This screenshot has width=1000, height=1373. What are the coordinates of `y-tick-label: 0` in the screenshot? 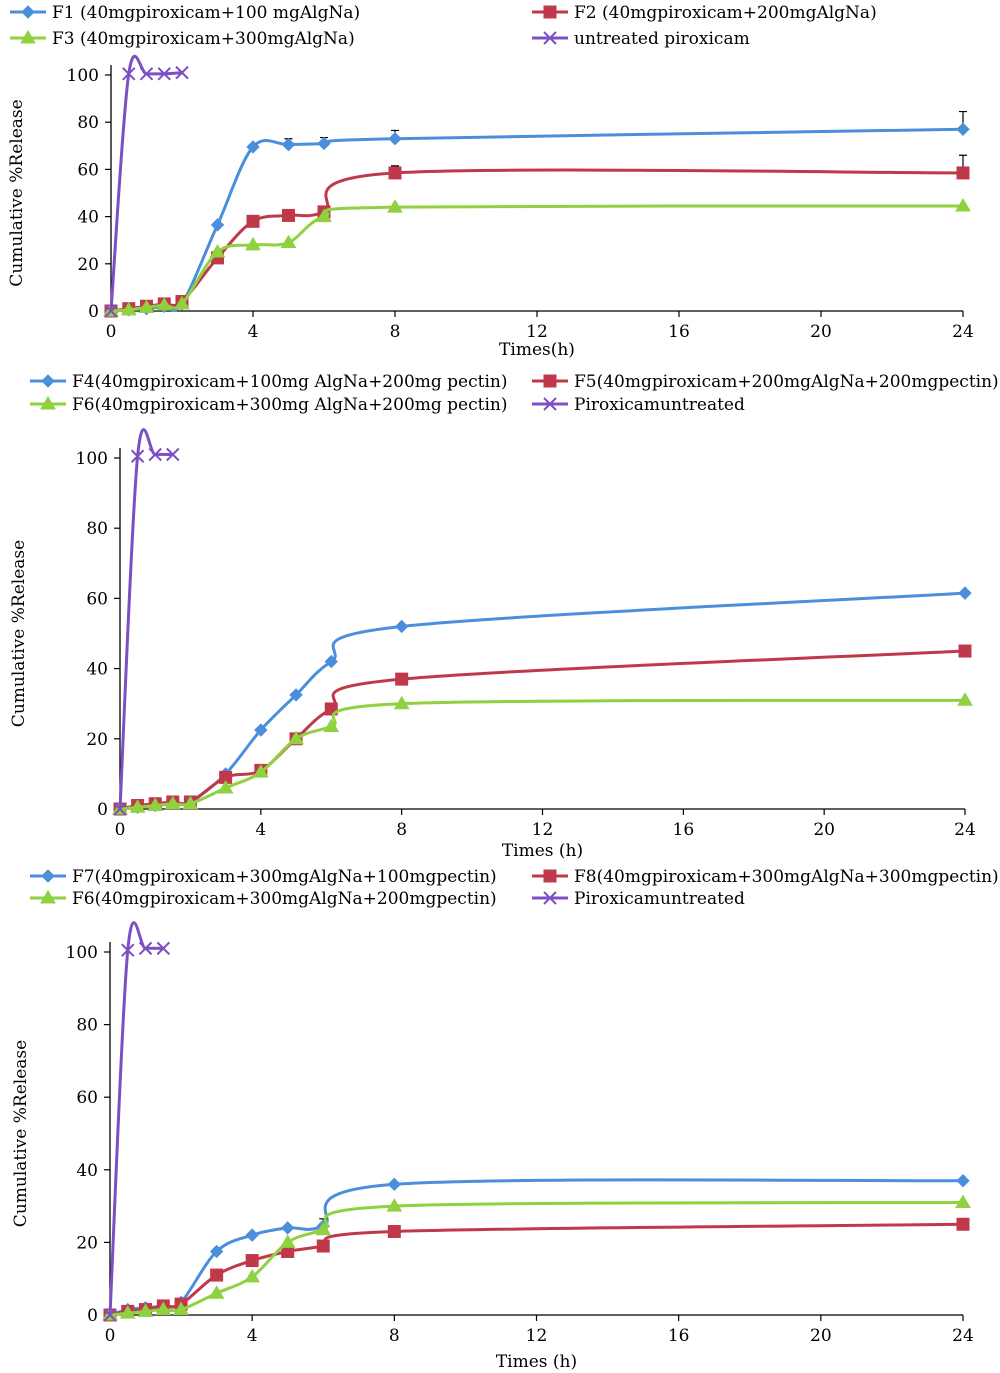 It's located at (102, 810).